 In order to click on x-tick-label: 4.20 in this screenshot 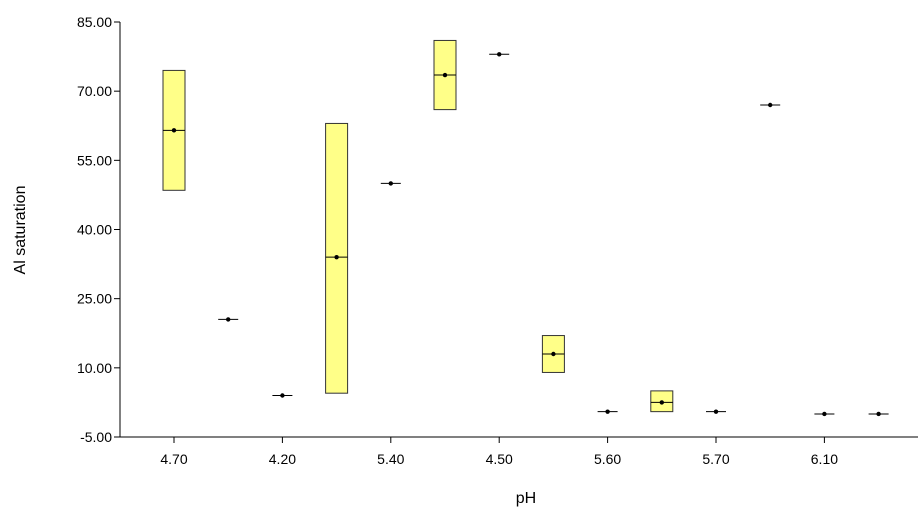, I will do `click(282, 459)`.